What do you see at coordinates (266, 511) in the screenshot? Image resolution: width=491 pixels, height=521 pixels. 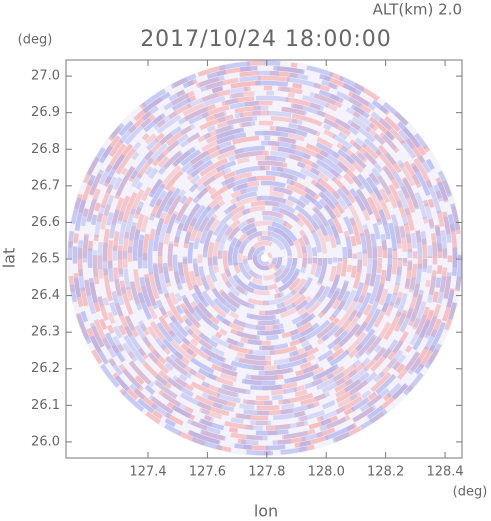 I see `x-axis-label: lon` at bounding box center [266, 511].